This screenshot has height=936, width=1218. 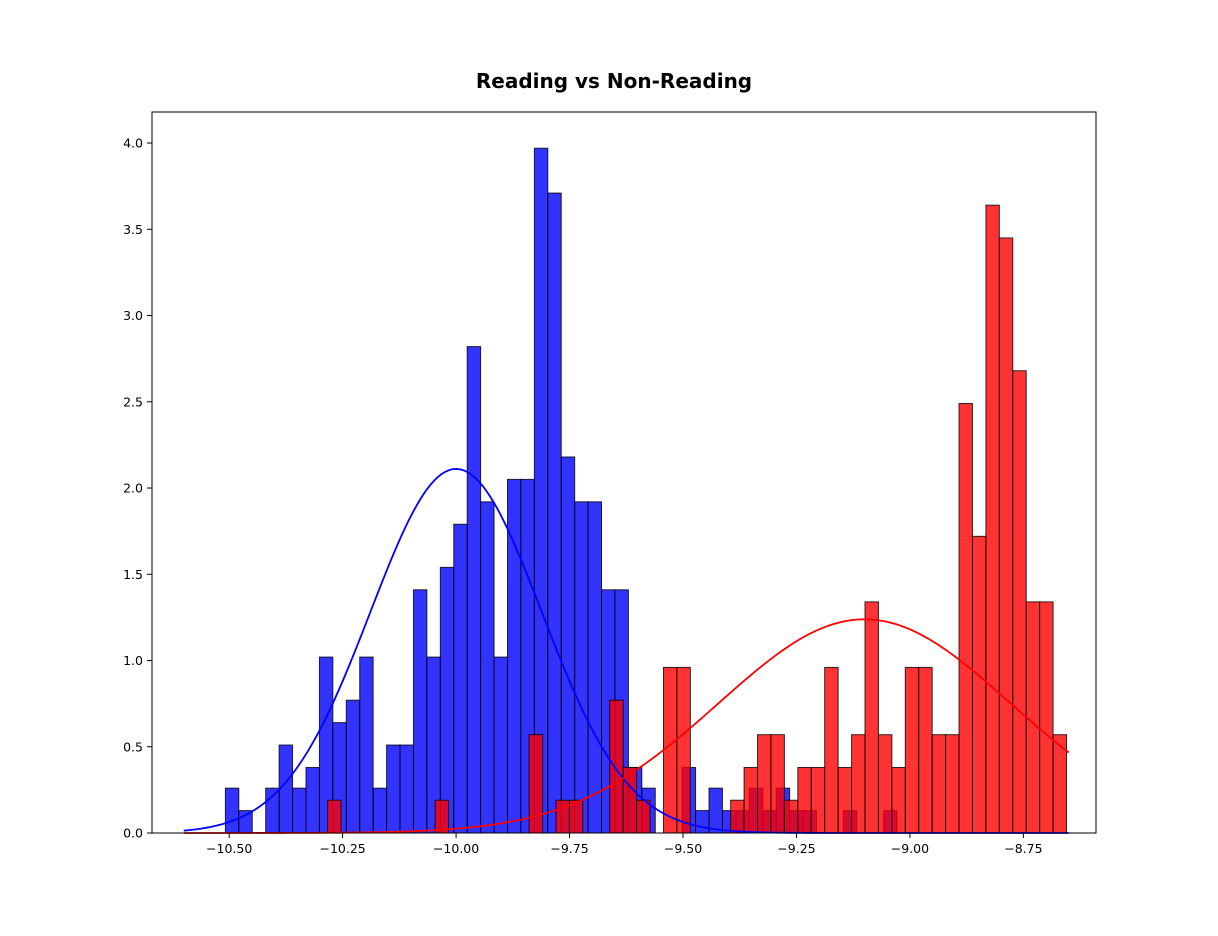 What do you see at coordinates (133, 574) in the screenshot?
I see `y-tick-label: 1.5` at bounding box center [133, 574].